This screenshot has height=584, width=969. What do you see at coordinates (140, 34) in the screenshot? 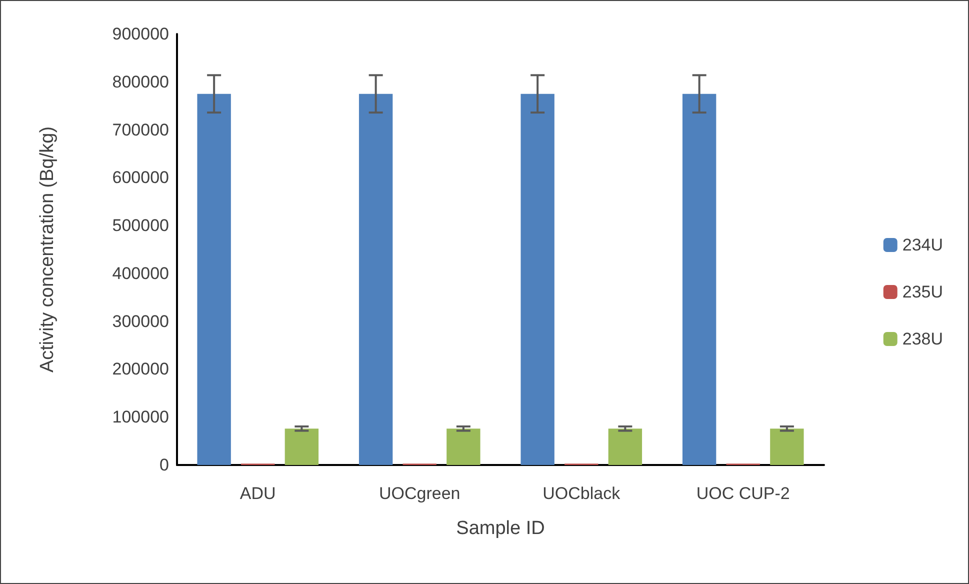
I see `y-tick-label: 900000` at bounding box center [140, 34].